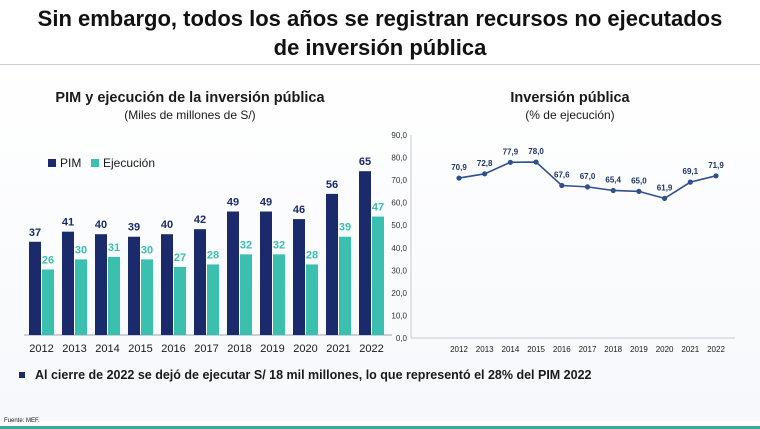  Describe the element at coordinates (691, 171) in the screenshot. I see `line-label-2021: 69,1` at that location.